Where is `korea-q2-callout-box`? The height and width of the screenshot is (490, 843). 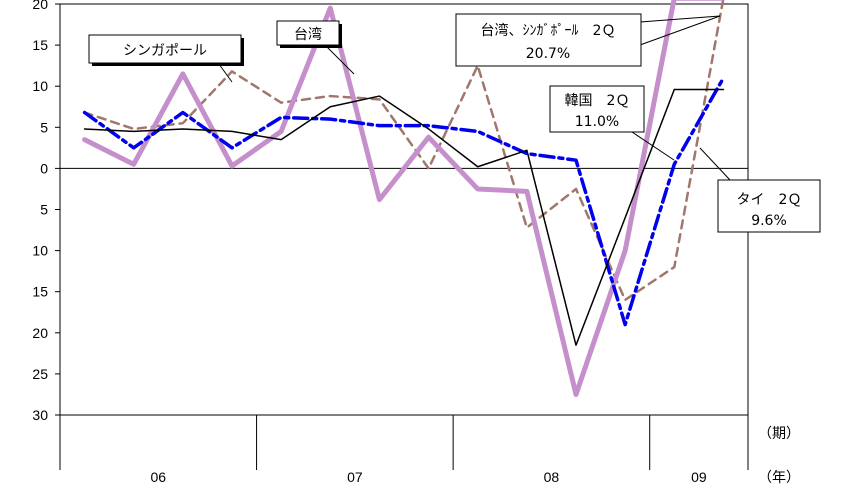
korea-q2-callout-box is located at coordinates (597, 109).